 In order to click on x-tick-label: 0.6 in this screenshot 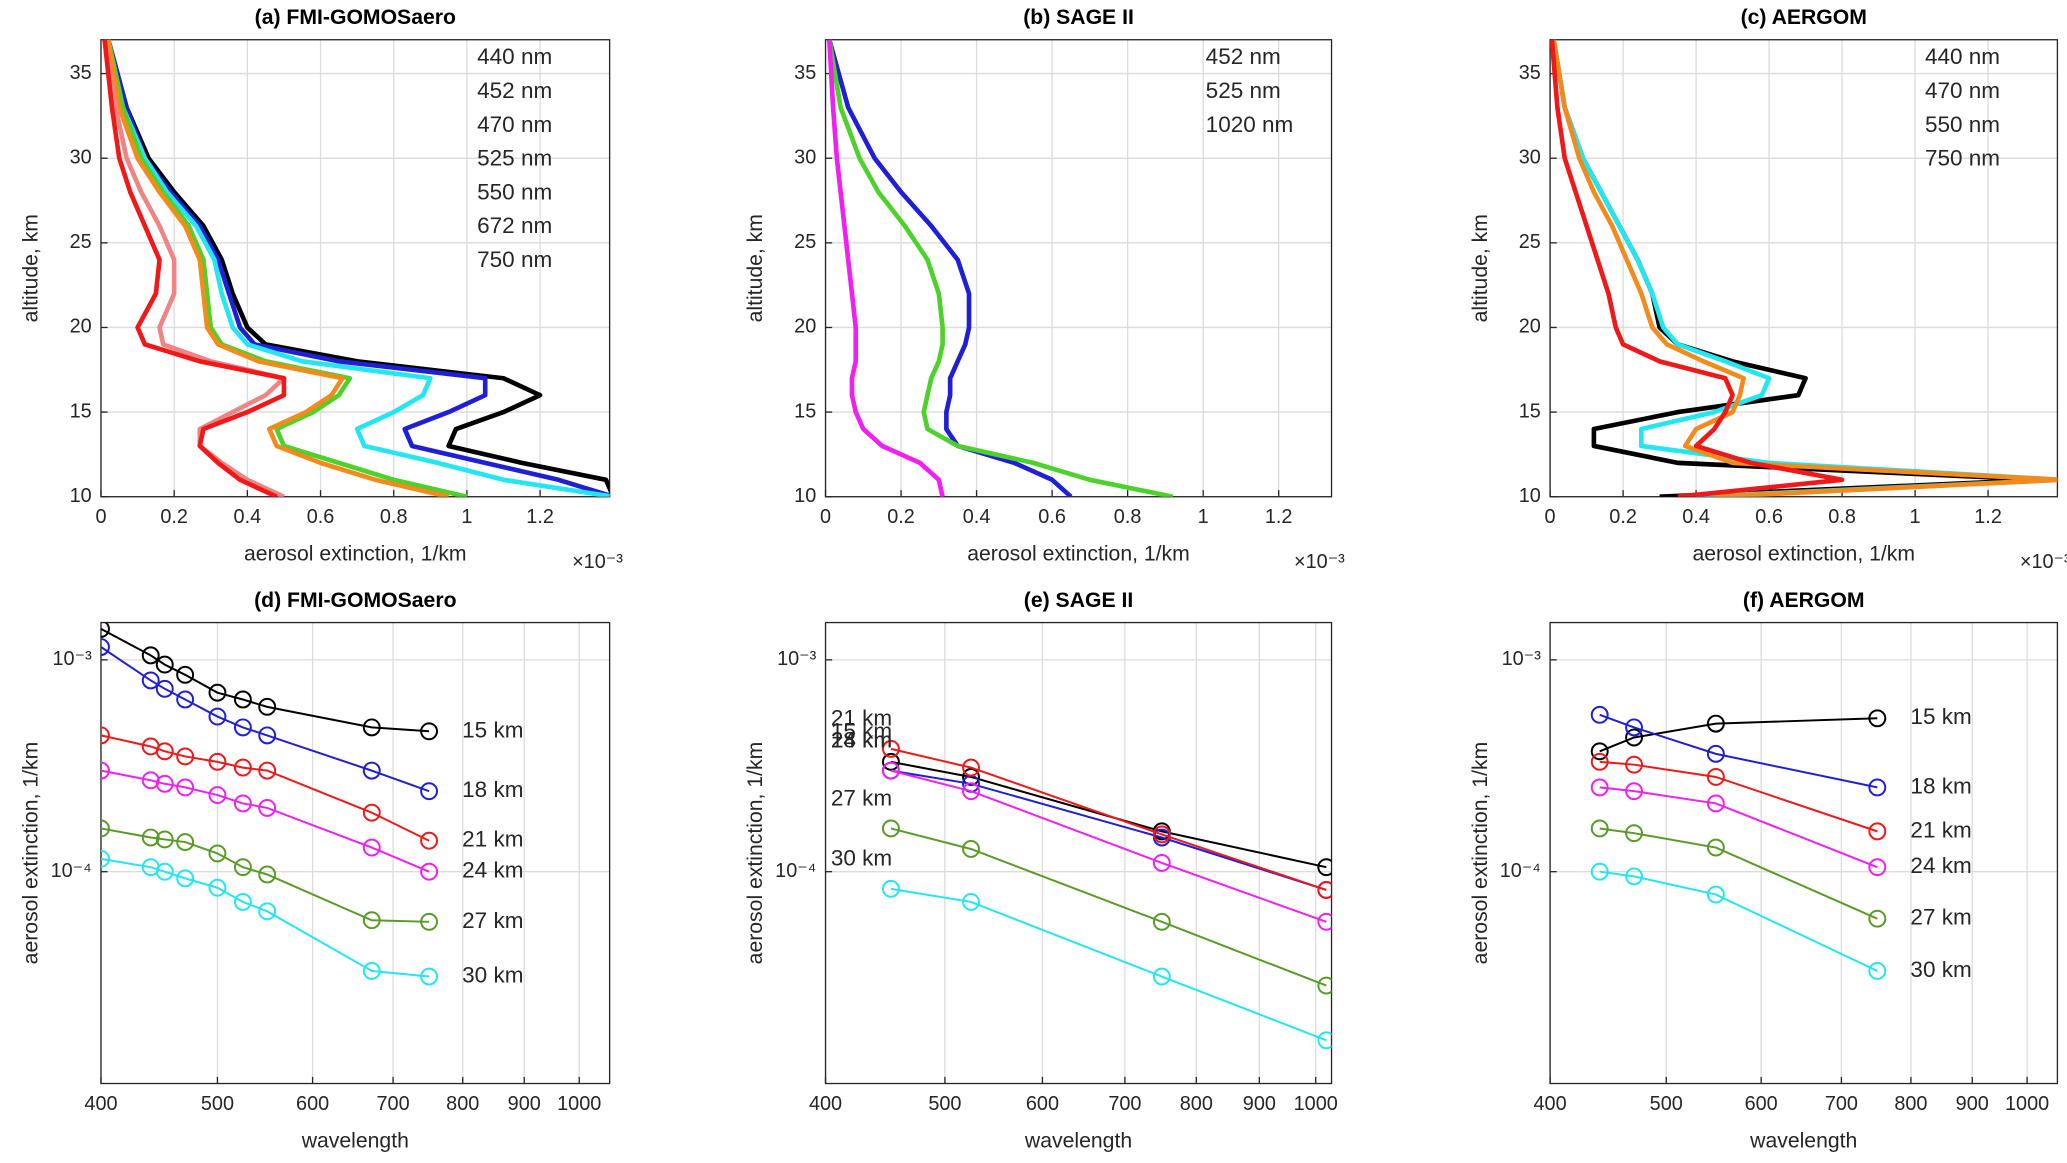, I will do `click(1769, 517)`.